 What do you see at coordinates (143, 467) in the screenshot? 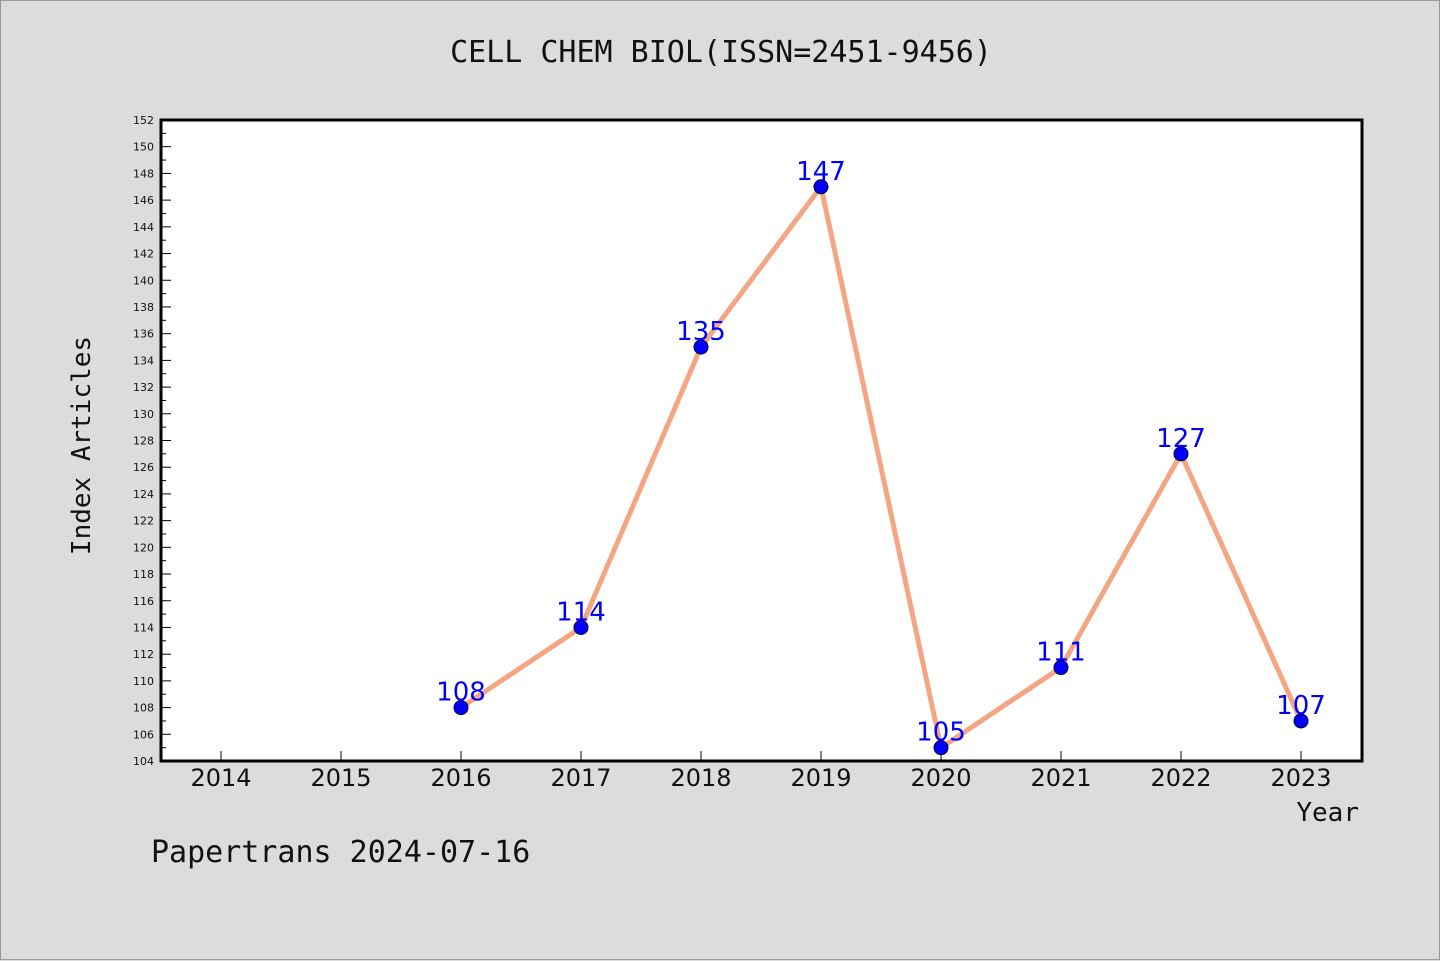
I see `y-tick-label: 126` at bounding box center [143, 467].